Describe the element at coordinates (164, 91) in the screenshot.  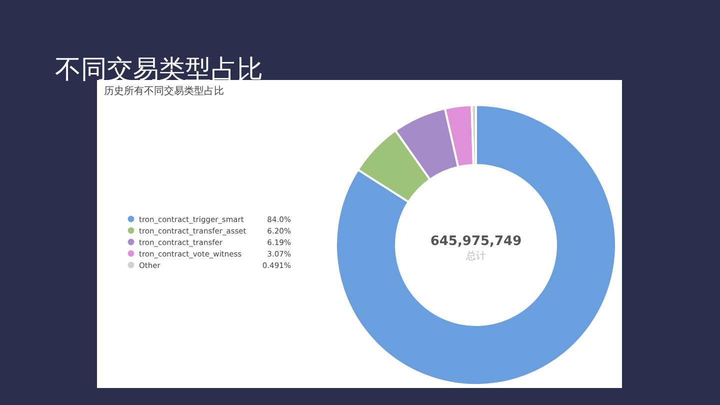
I see `chart-subtitle: 历史所有不同交易类型占比` at that location.